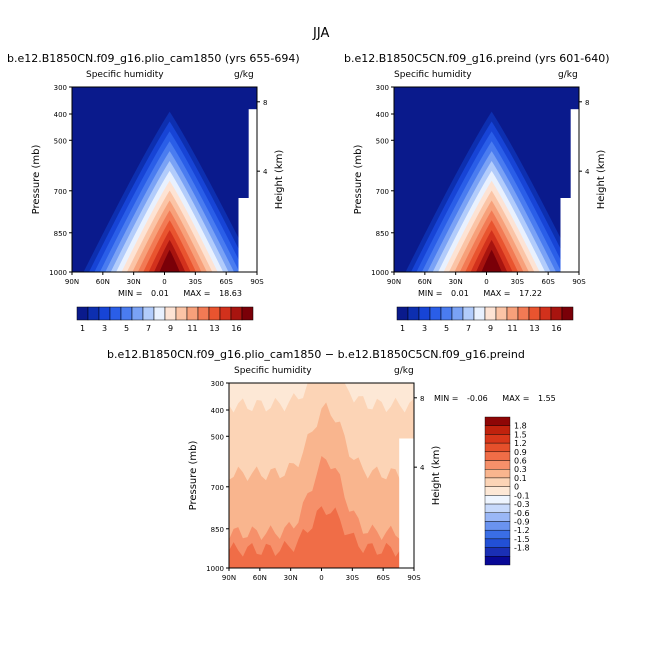  I want to click on colorbar-label: 1.2, so click(520, 443).